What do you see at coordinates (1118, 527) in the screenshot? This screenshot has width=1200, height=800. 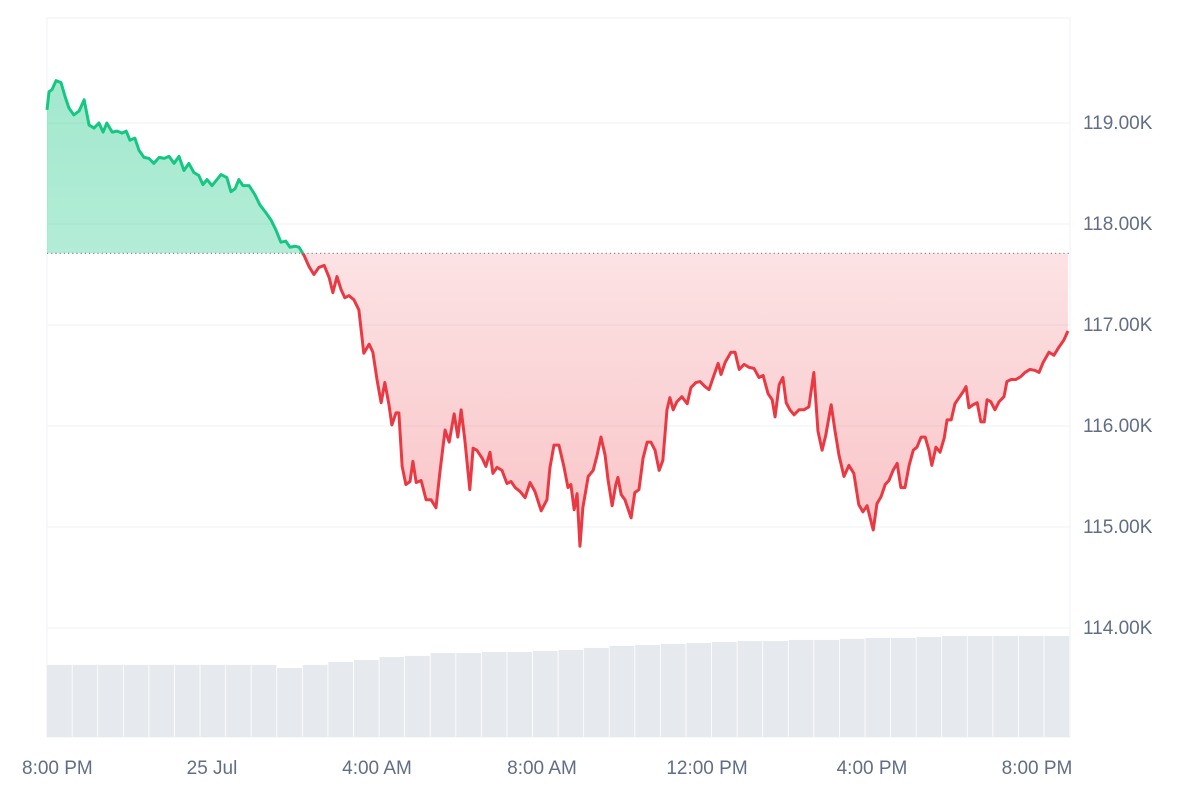 I see `y-tick-label: 115.00K` at bounding box center [1118, 527].